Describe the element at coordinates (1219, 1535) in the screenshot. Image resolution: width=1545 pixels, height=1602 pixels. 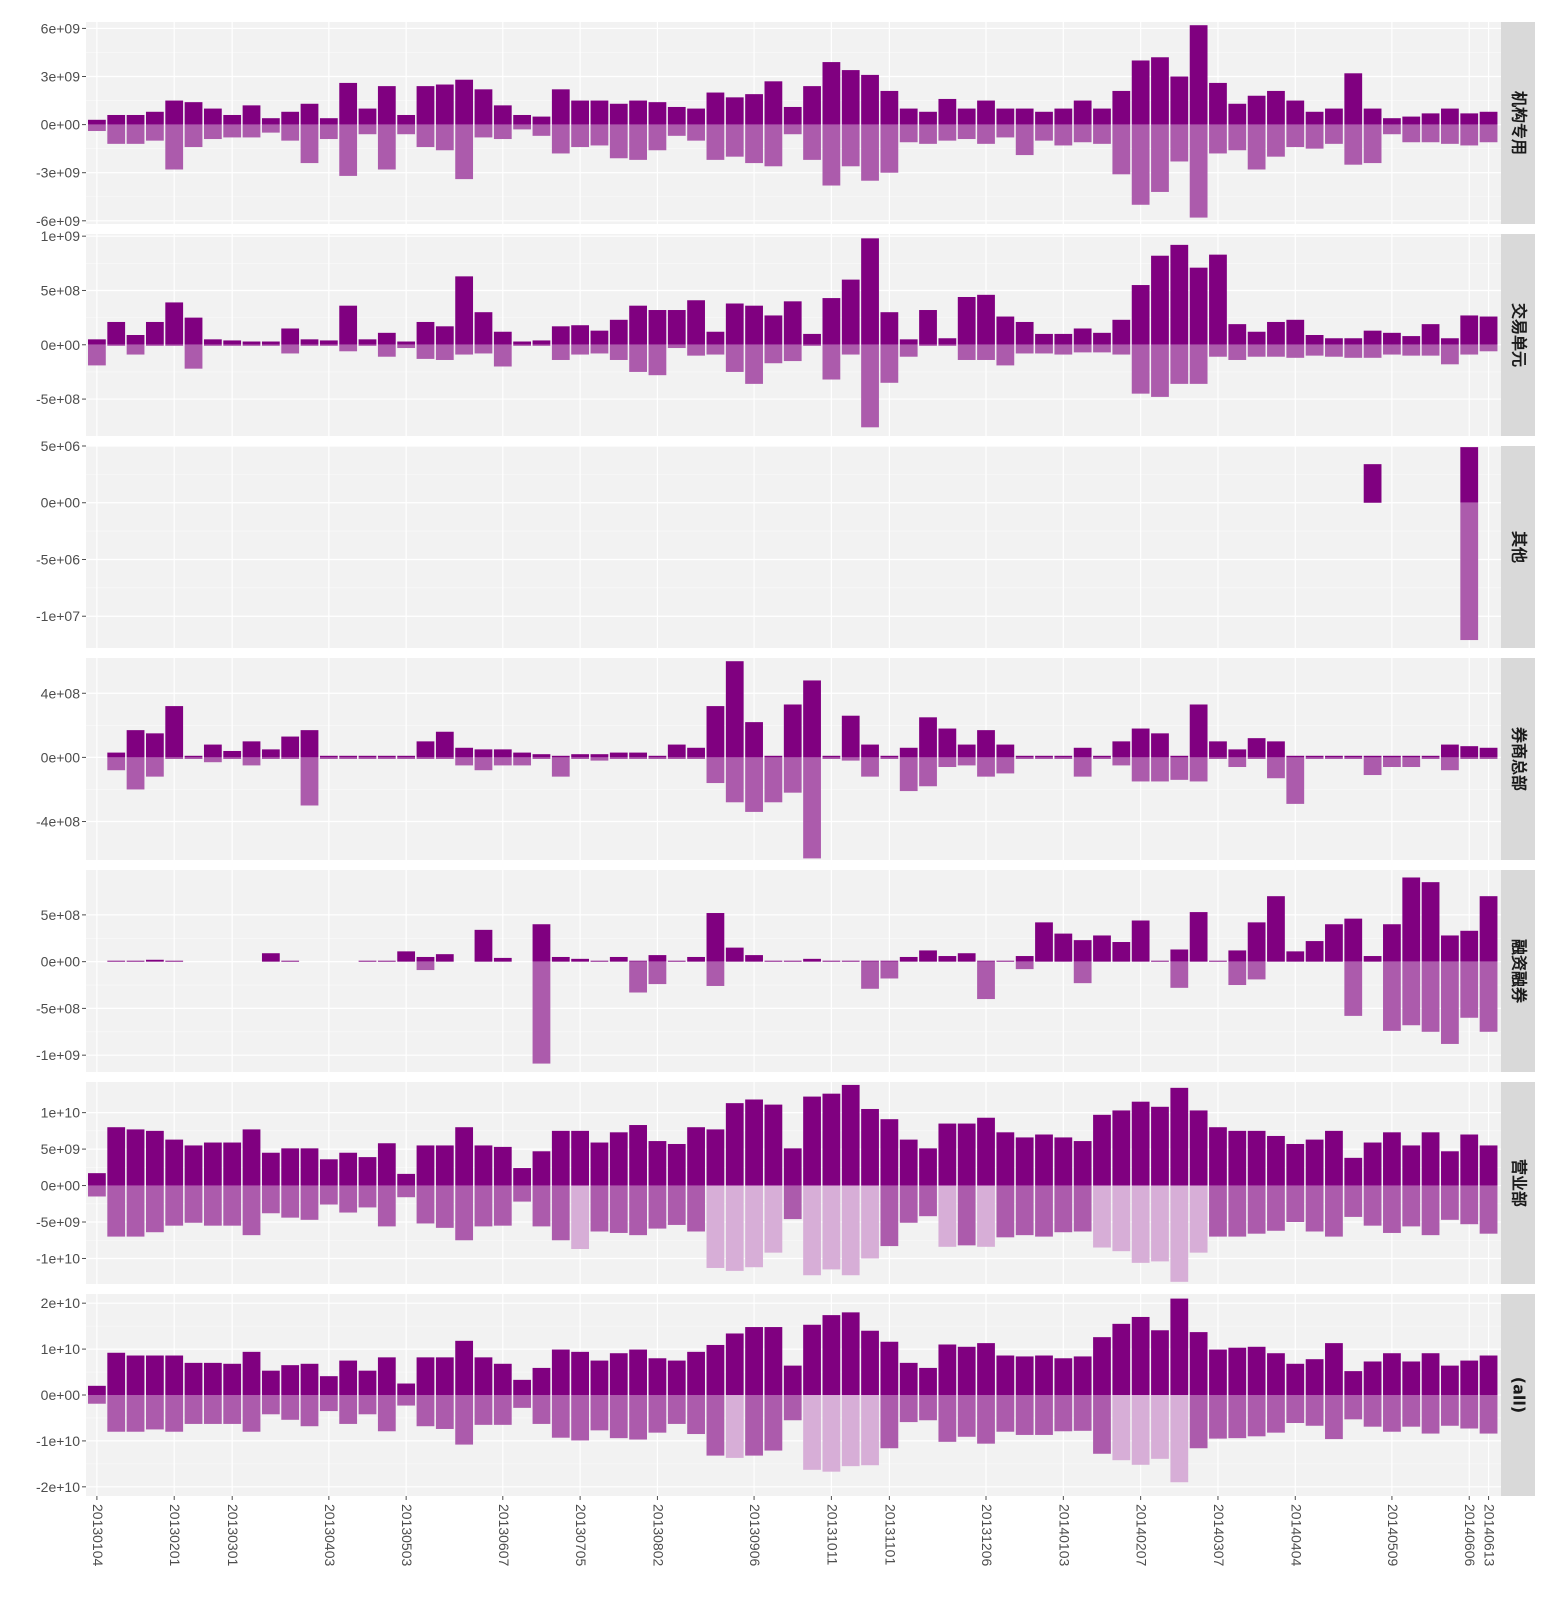
I see `x-tick-label: 20140307` at that location.